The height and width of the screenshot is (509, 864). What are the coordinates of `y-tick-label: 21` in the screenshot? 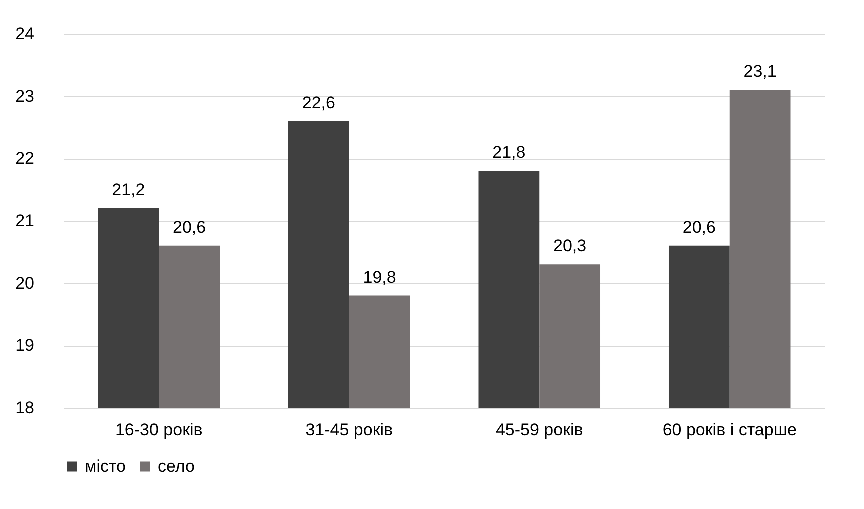 It's located at (25, 221).